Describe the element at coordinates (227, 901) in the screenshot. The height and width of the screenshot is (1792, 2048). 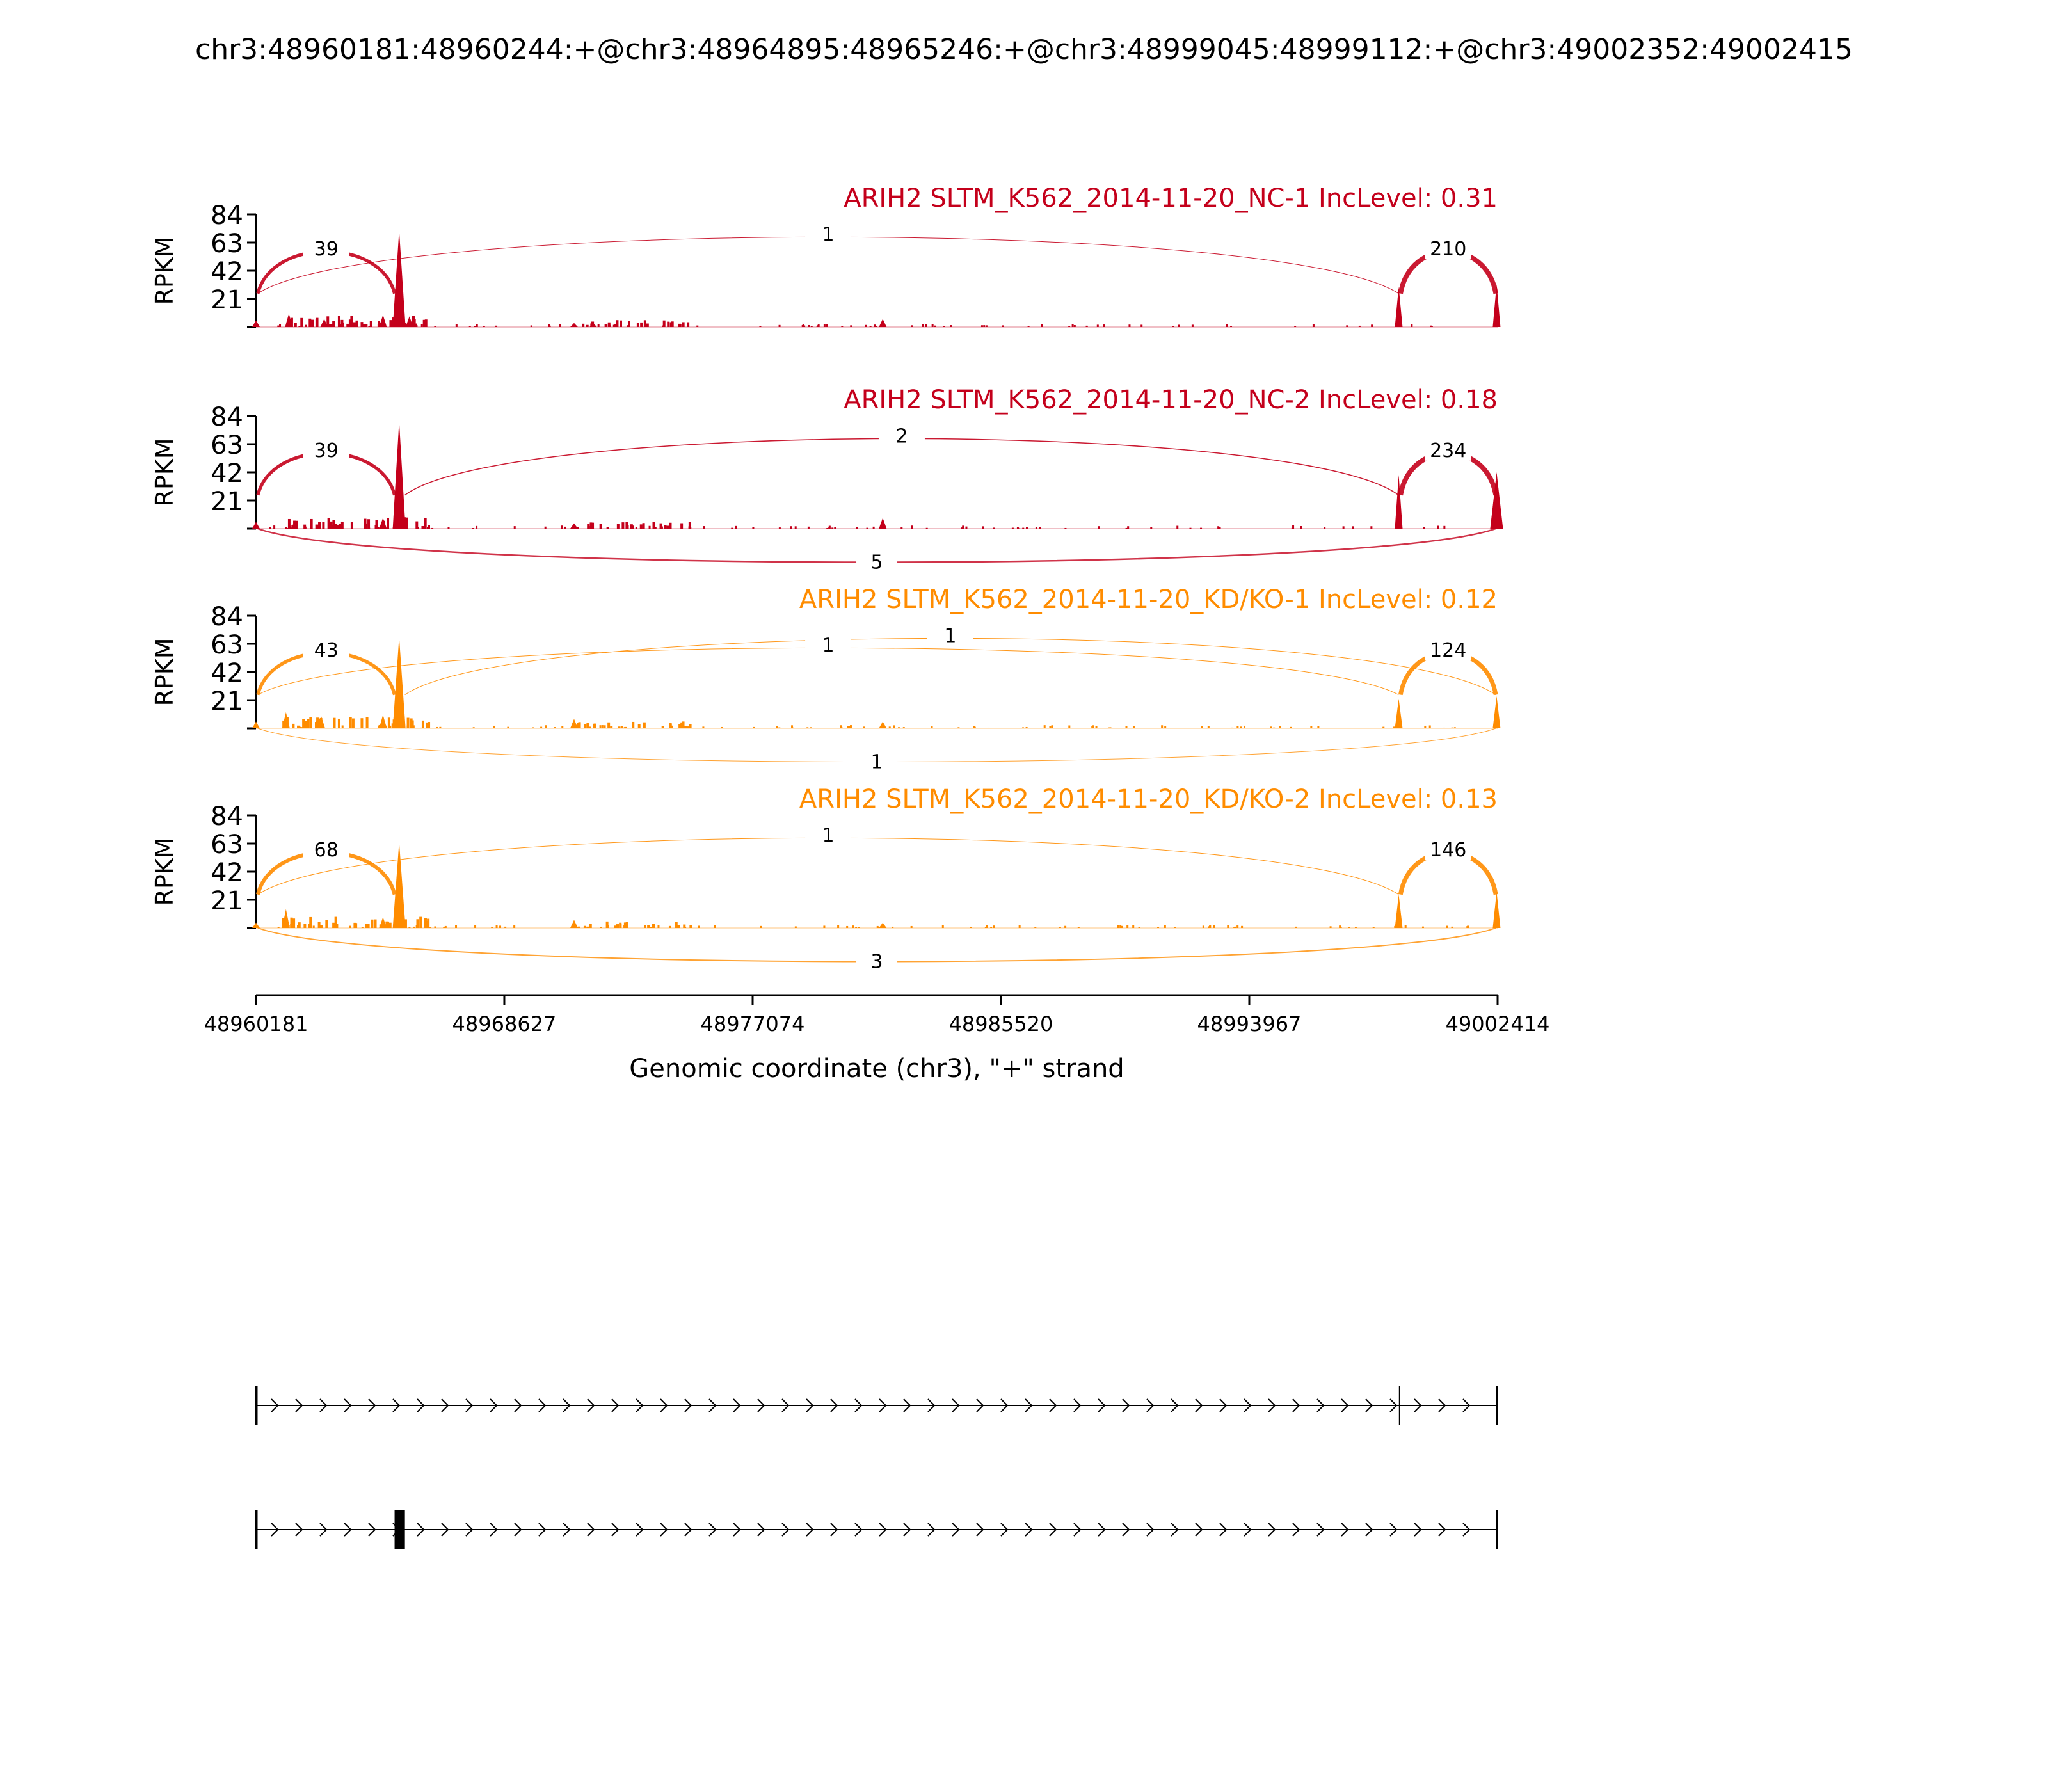
I see `y-tick-label: 21` at that location.